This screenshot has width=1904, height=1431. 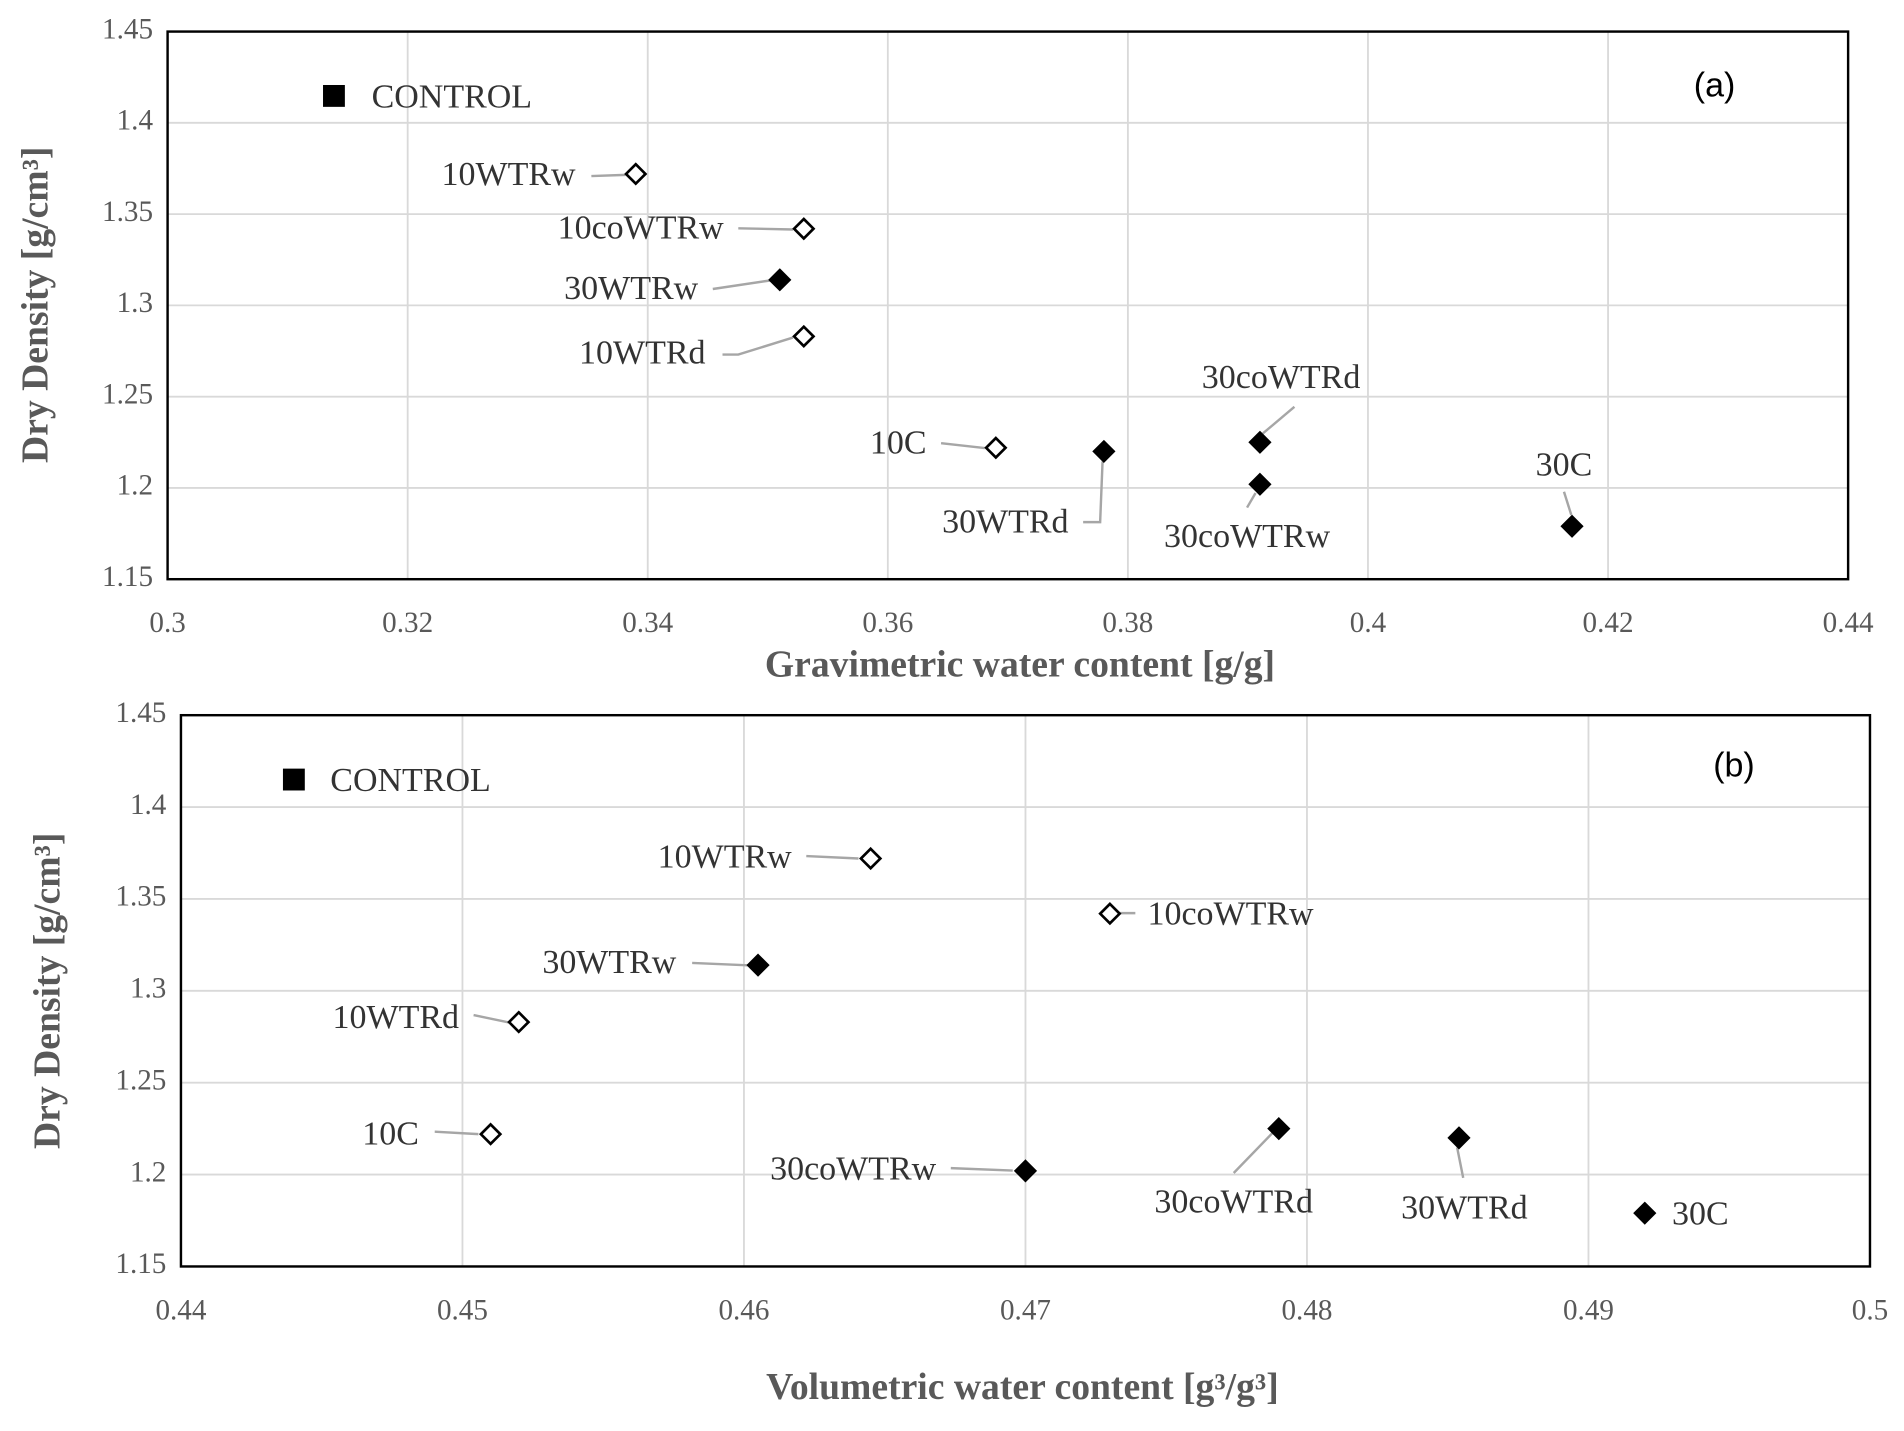 I want to click on x-tick-label: 0.36, so click(x=887, y=623).